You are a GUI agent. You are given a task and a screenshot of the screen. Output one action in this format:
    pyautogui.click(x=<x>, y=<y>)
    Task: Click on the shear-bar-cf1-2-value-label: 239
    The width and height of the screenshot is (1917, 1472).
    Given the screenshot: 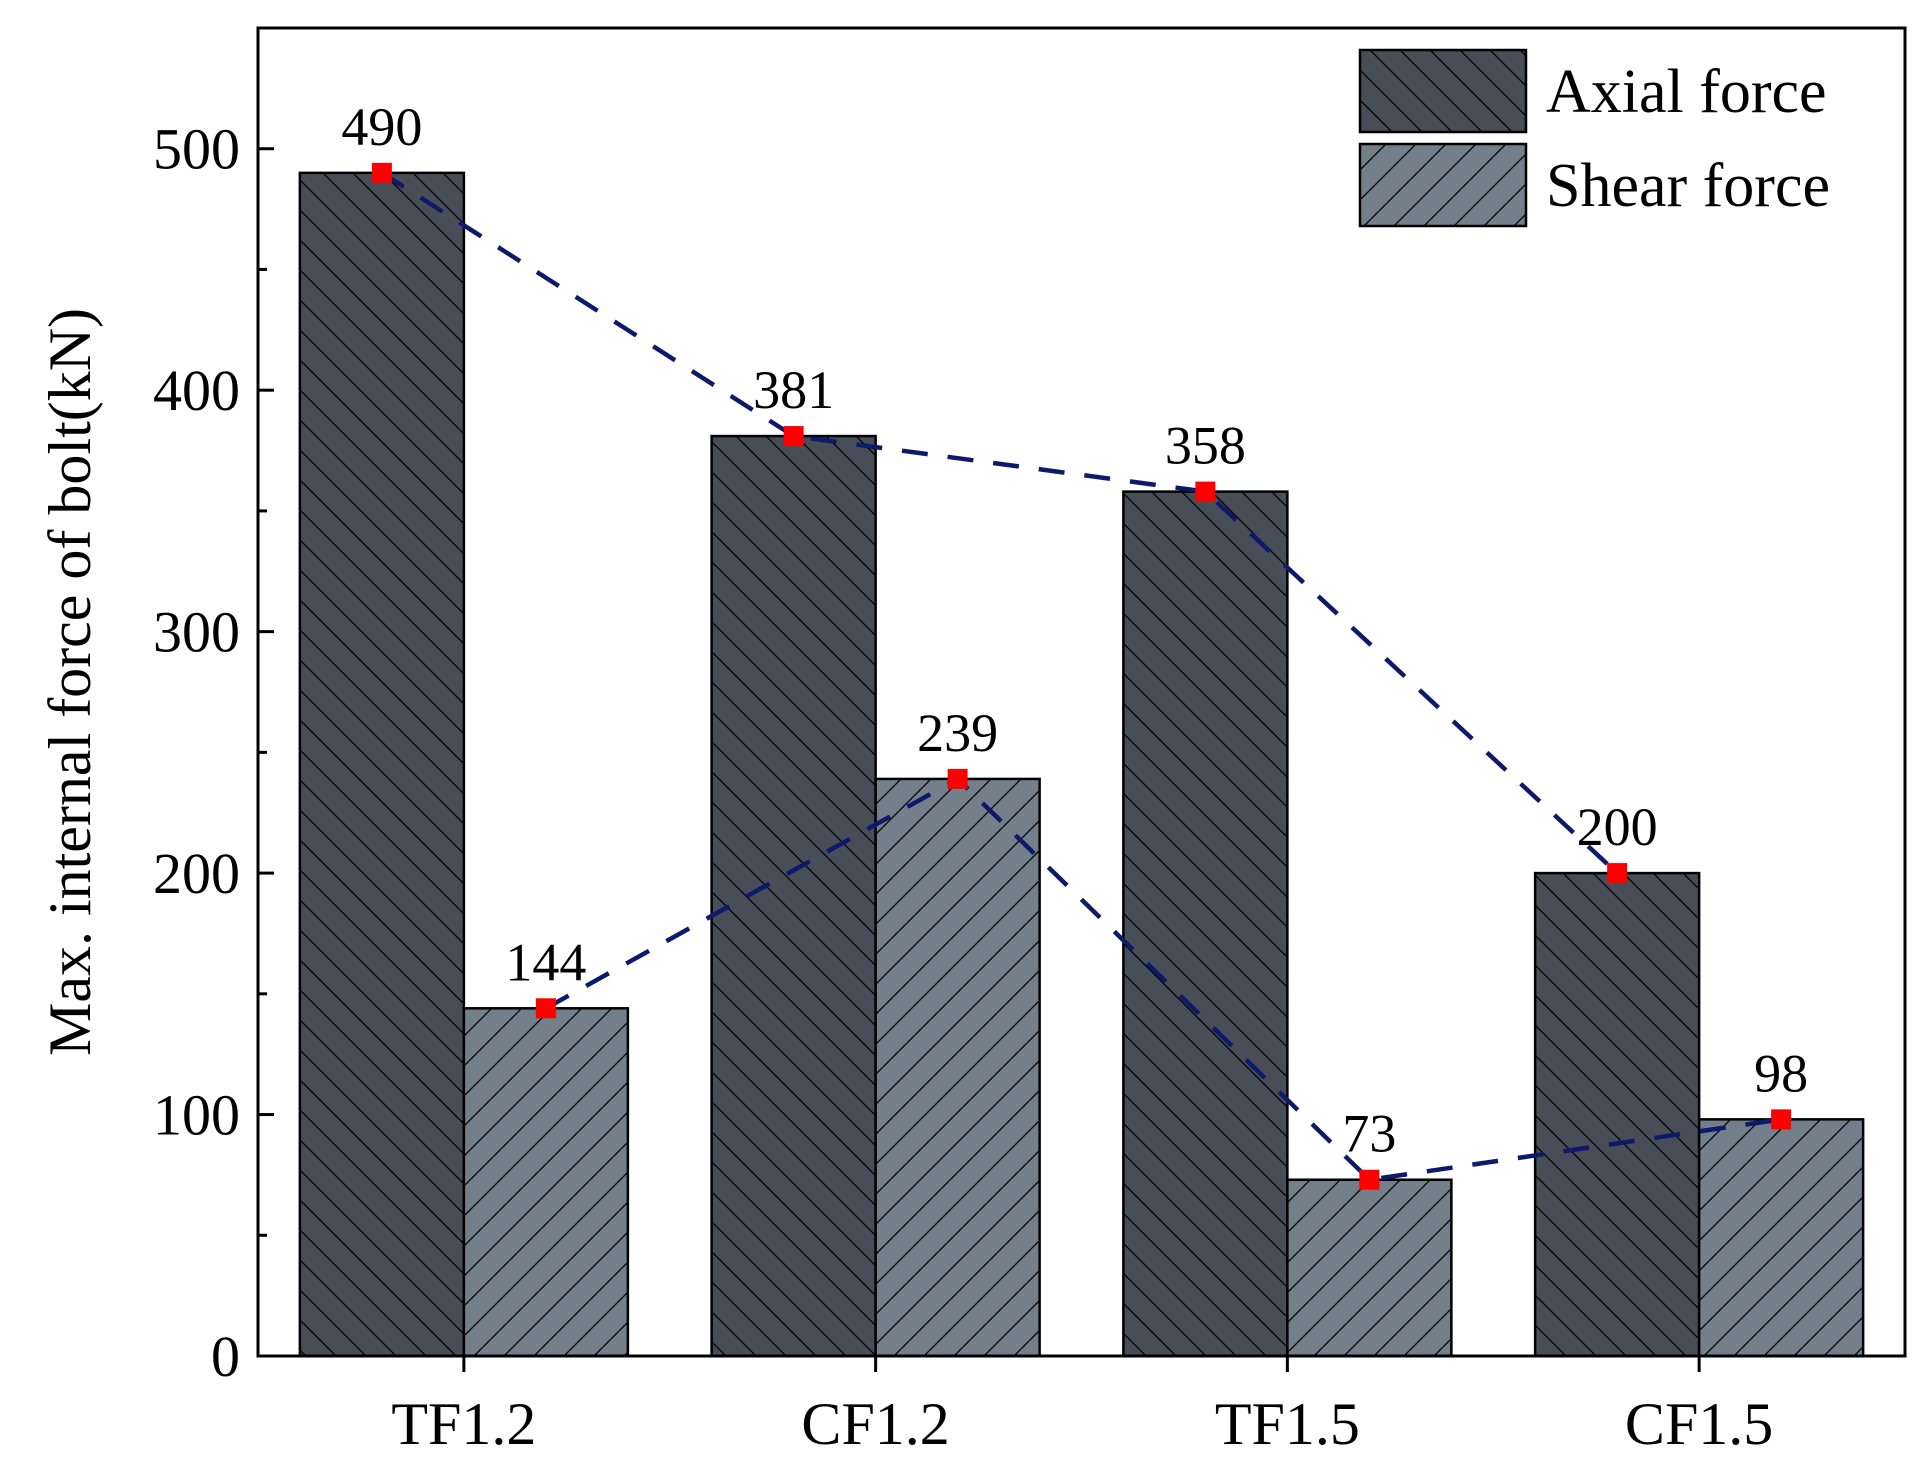 What is the action you would take?
    pyautogui.click(x=957, y=733)
    